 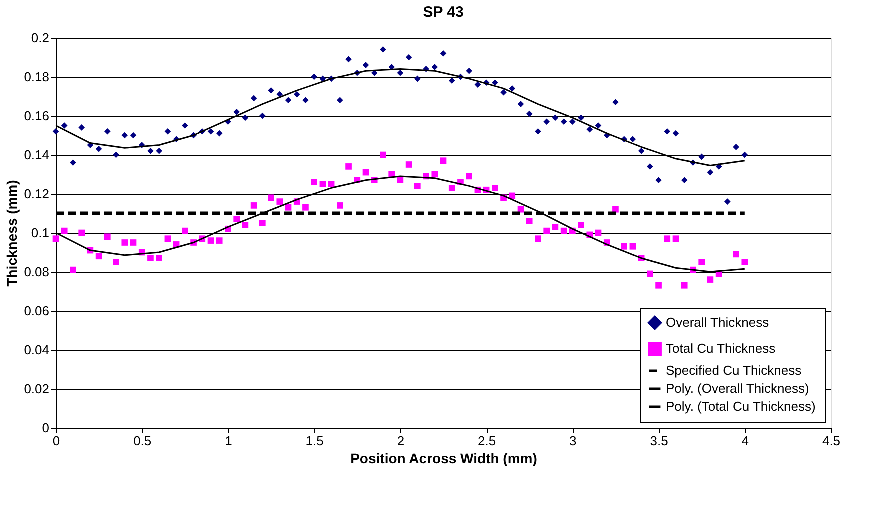 I want to click on x-tick-label: 0.5, so click(x=143, y=441).